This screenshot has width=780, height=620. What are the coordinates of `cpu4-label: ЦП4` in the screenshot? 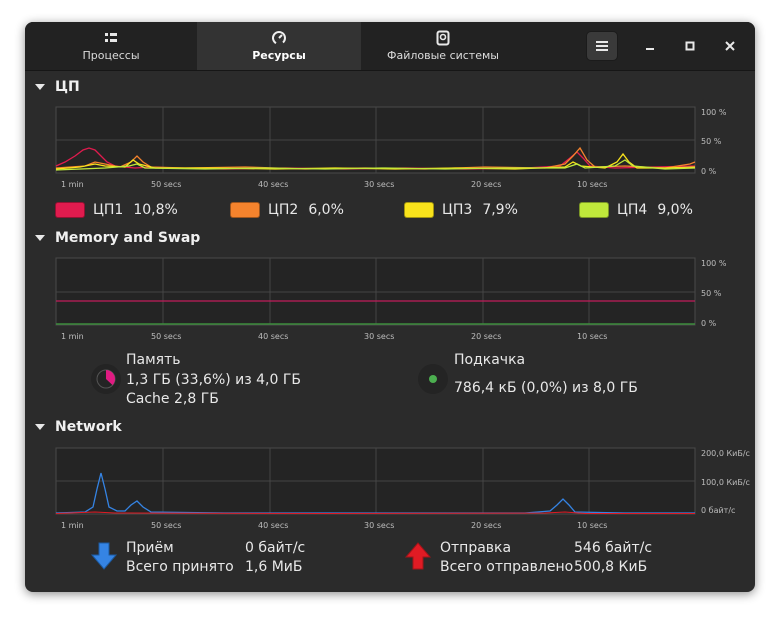 It's located at (632, 210).